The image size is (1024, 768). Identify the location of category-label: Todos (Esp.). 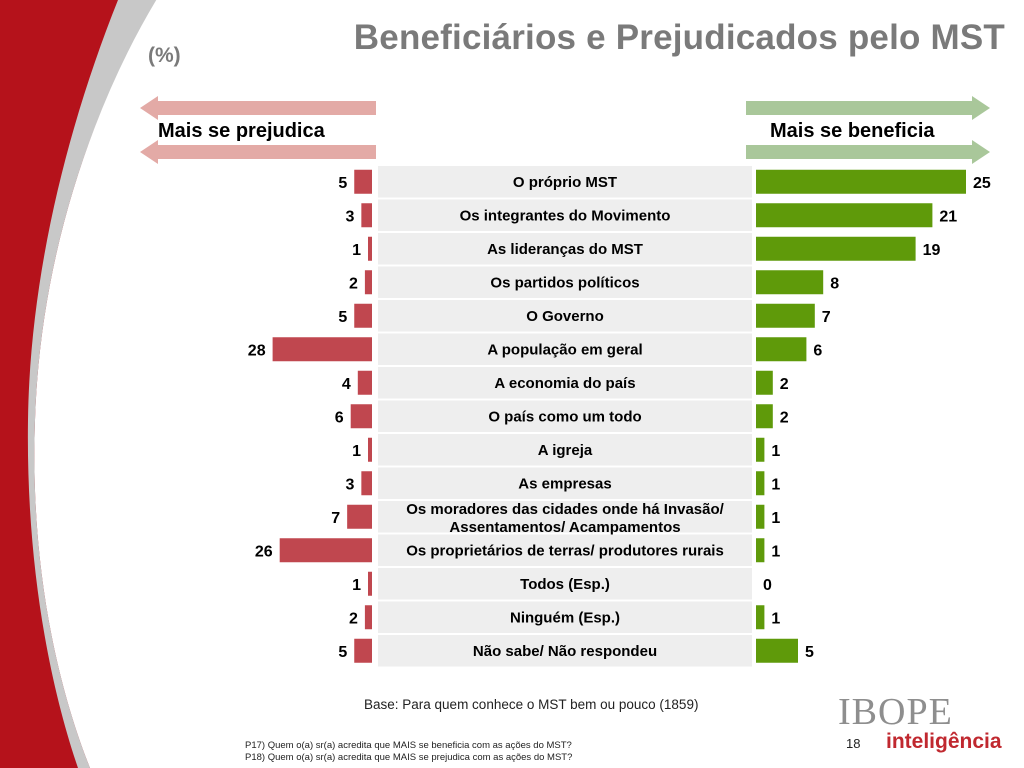
(565, 584).